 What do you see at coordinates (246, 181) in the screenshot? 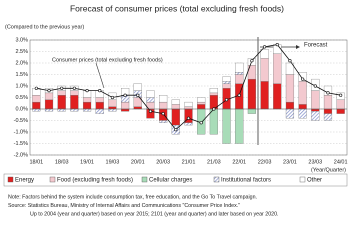
I see `legend-label: Institutional factors` at bounding box center [246, 181].